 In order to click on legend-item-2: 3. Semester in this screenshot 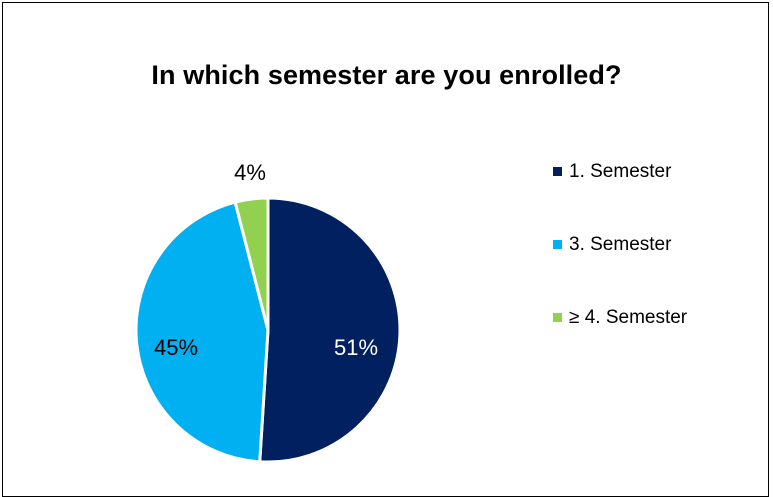, I will do `click(612, 245)`.